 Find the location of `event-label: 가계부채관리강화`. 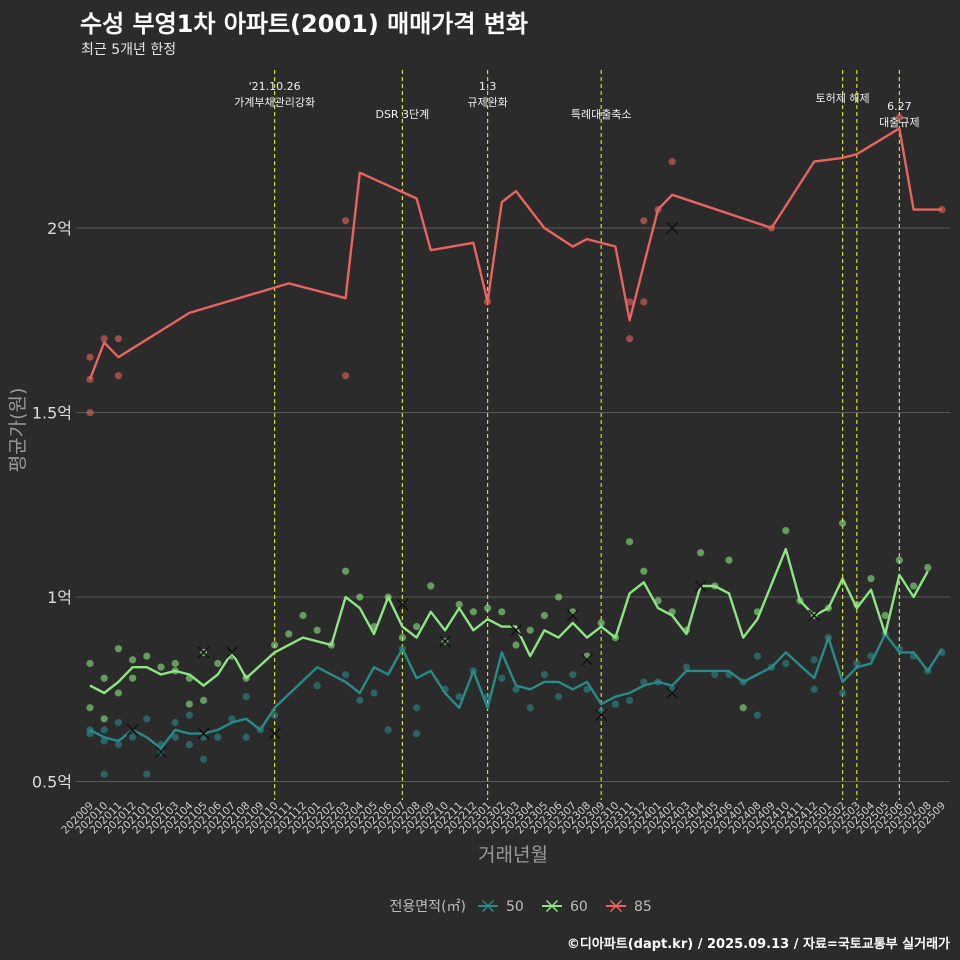

event-label: 가계부채관리강화 is located at coordinates (274, 102).